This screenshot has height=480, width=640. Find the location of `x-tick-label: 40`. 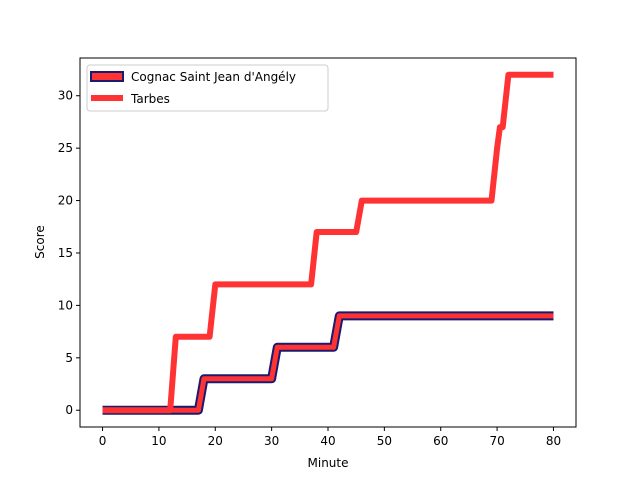

x-tick-label: 40 is located at coordinates (327, 441).